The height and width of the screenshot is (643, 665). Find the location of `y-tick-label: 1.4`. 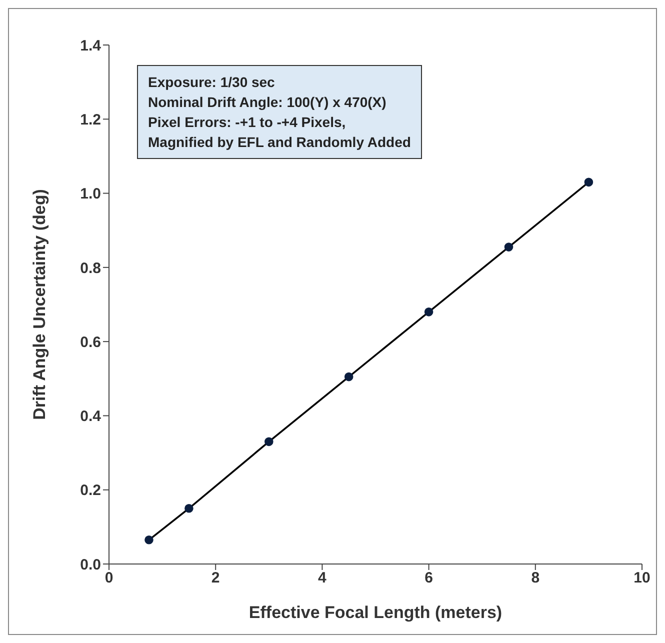

y-tick-label: 1.4 is located at coordinates (91, 45).